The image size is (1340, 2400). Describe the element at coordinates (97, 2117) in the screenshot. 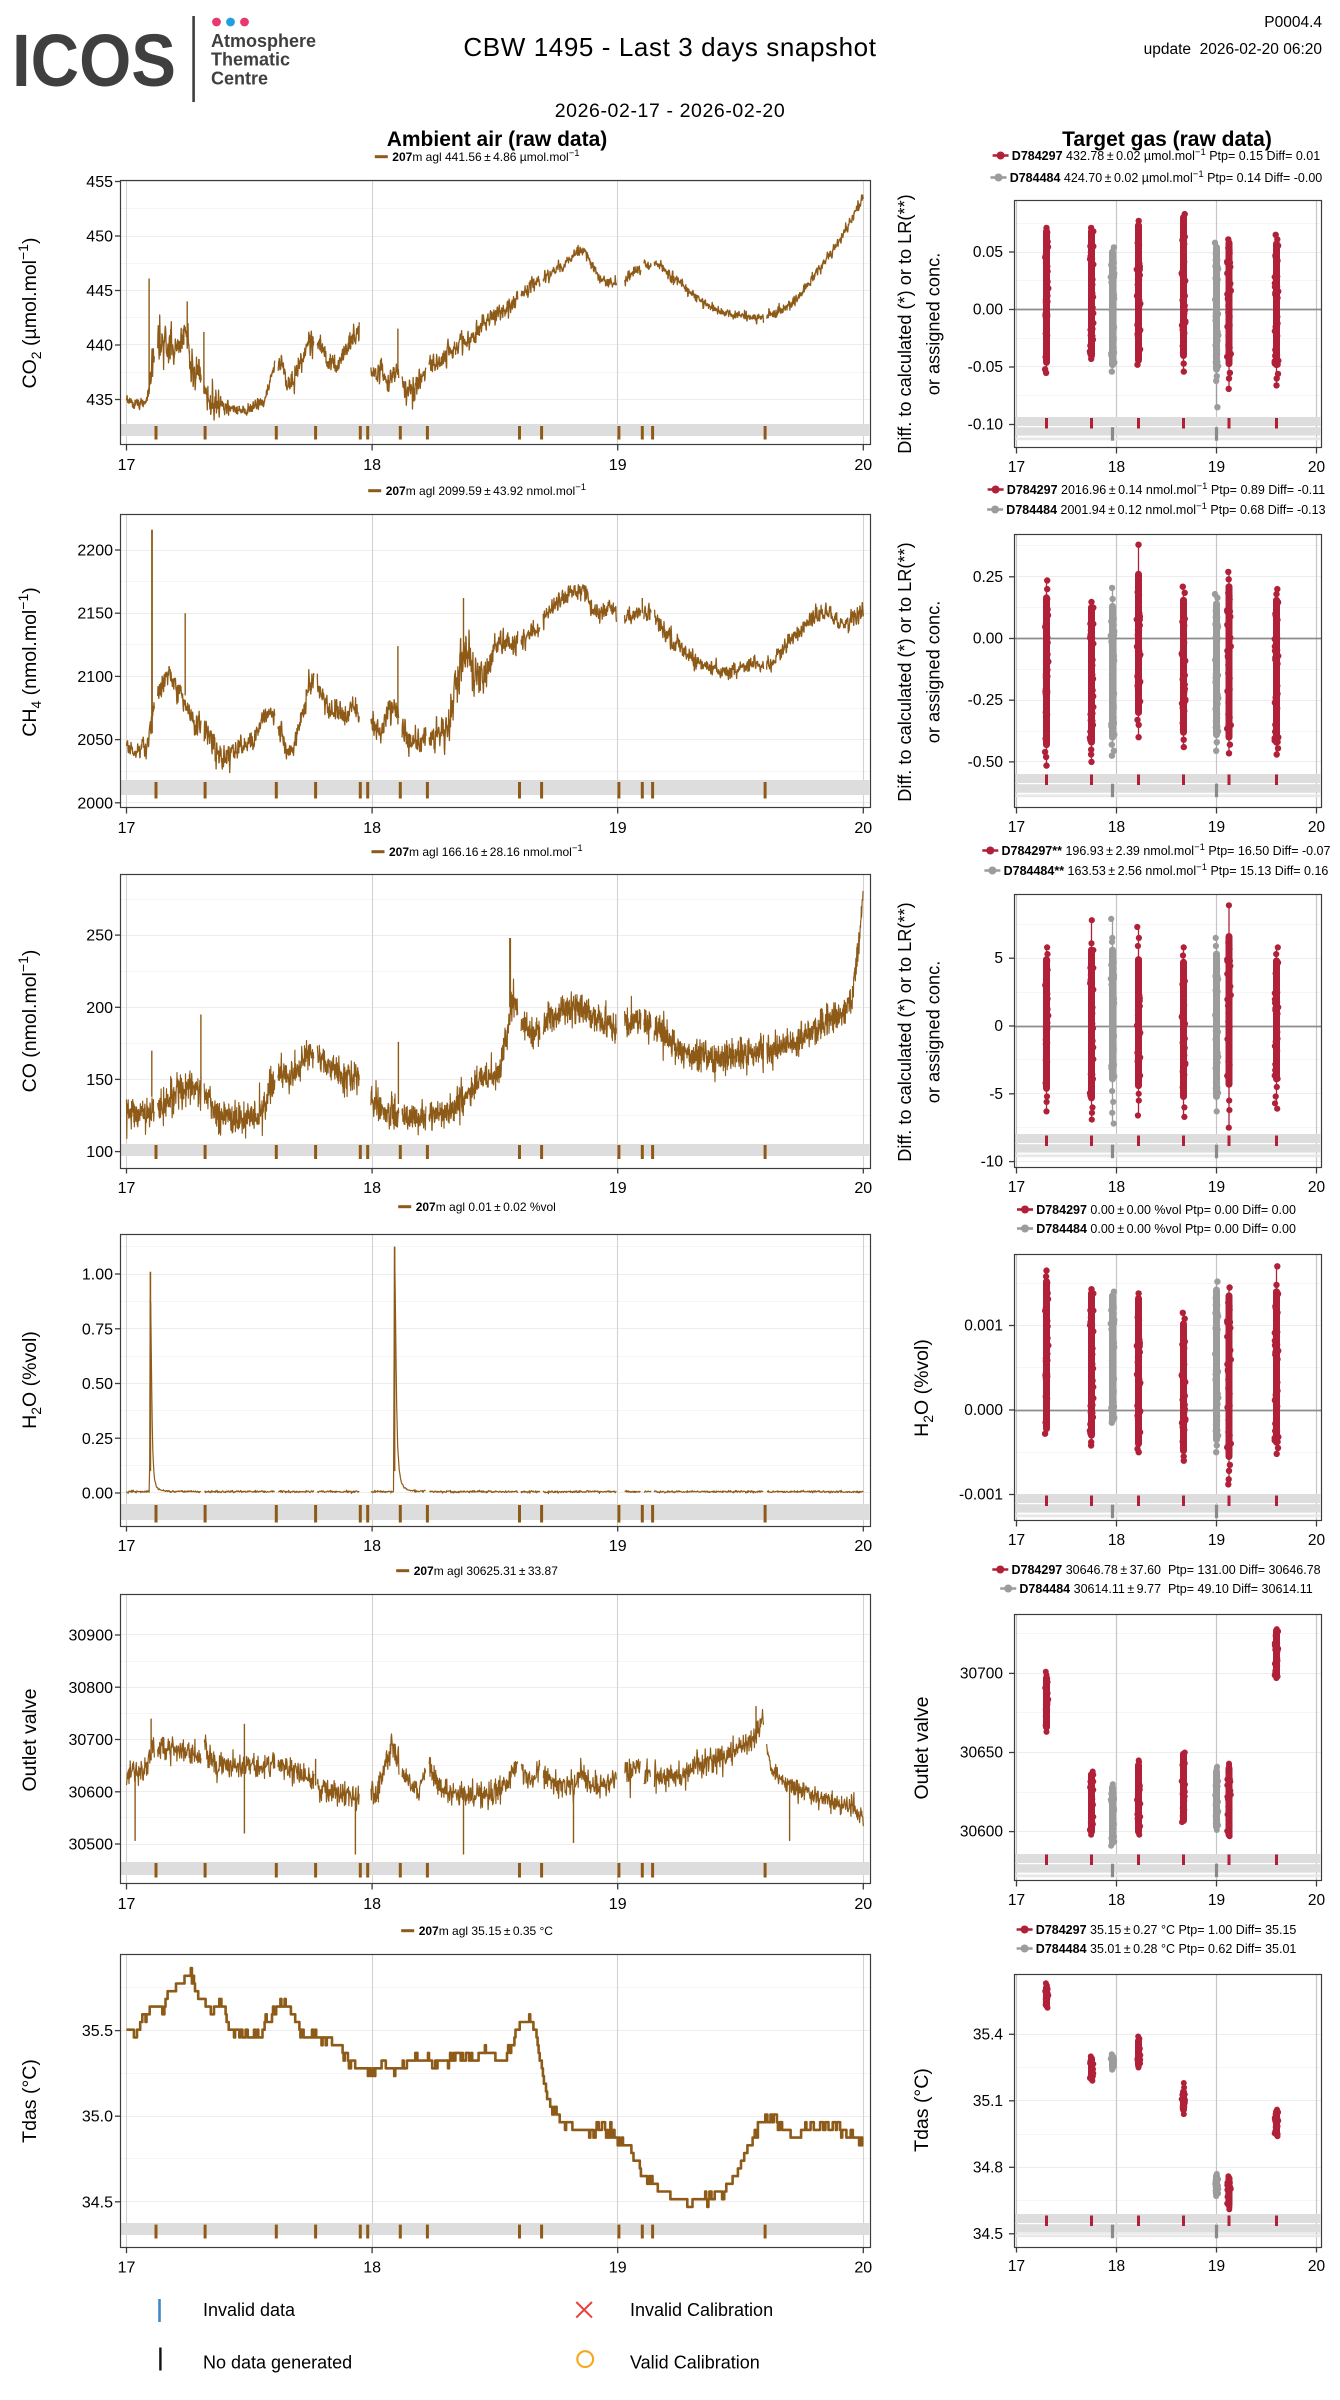

I see `svg-text: 35.0` at that location.